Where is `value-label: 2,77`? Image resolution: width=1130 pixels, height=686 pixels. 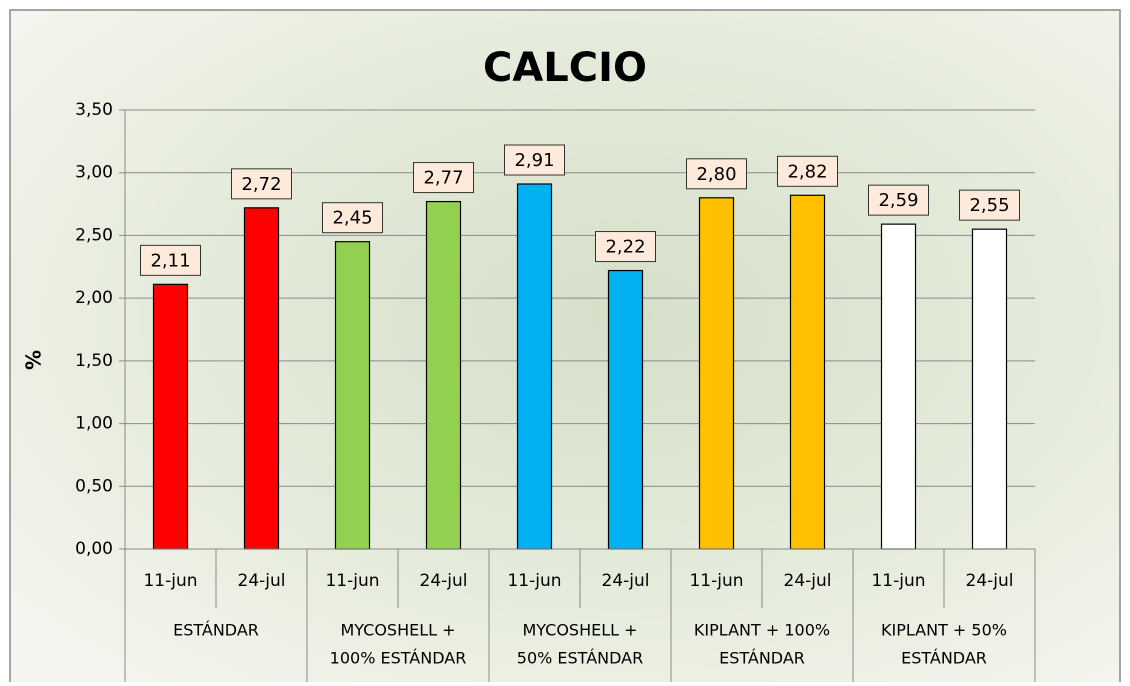 value-label: 2,77 is located at coordinates (443, 178).